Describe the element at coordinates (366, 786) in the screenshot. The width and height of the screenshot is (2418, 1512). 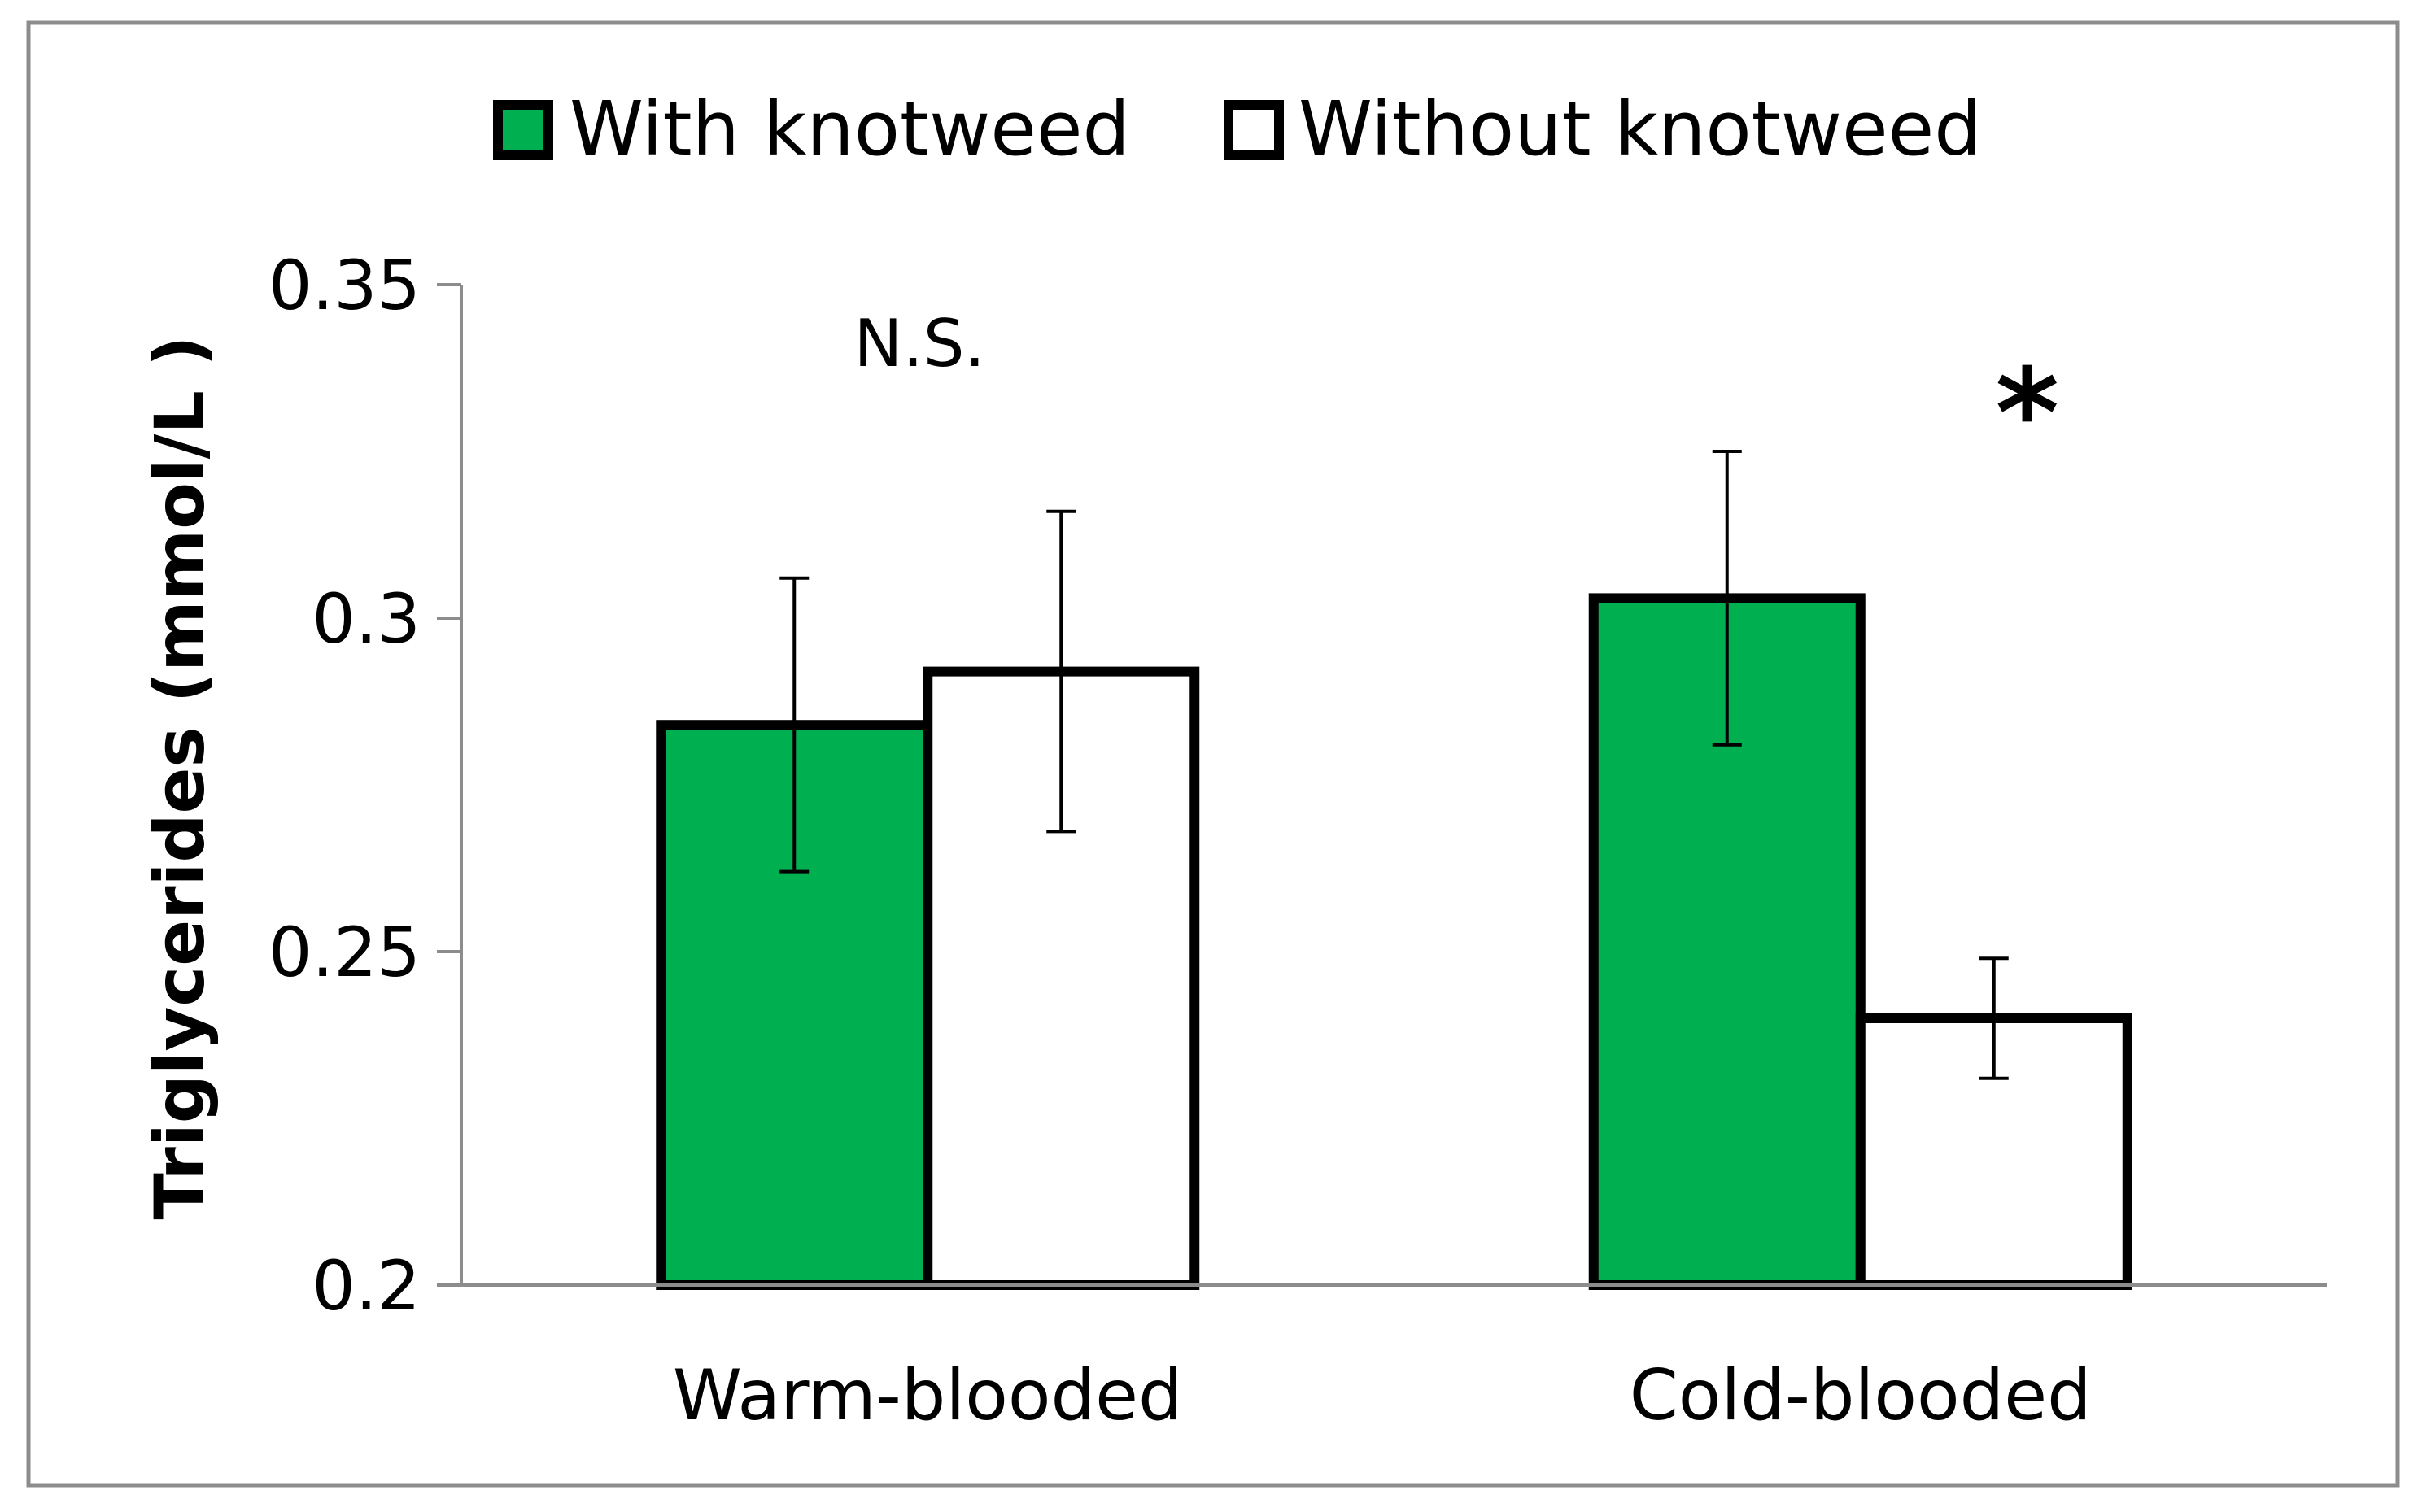
I see `y-axis: 0.2 0.25 0.3 0.35` at that location.